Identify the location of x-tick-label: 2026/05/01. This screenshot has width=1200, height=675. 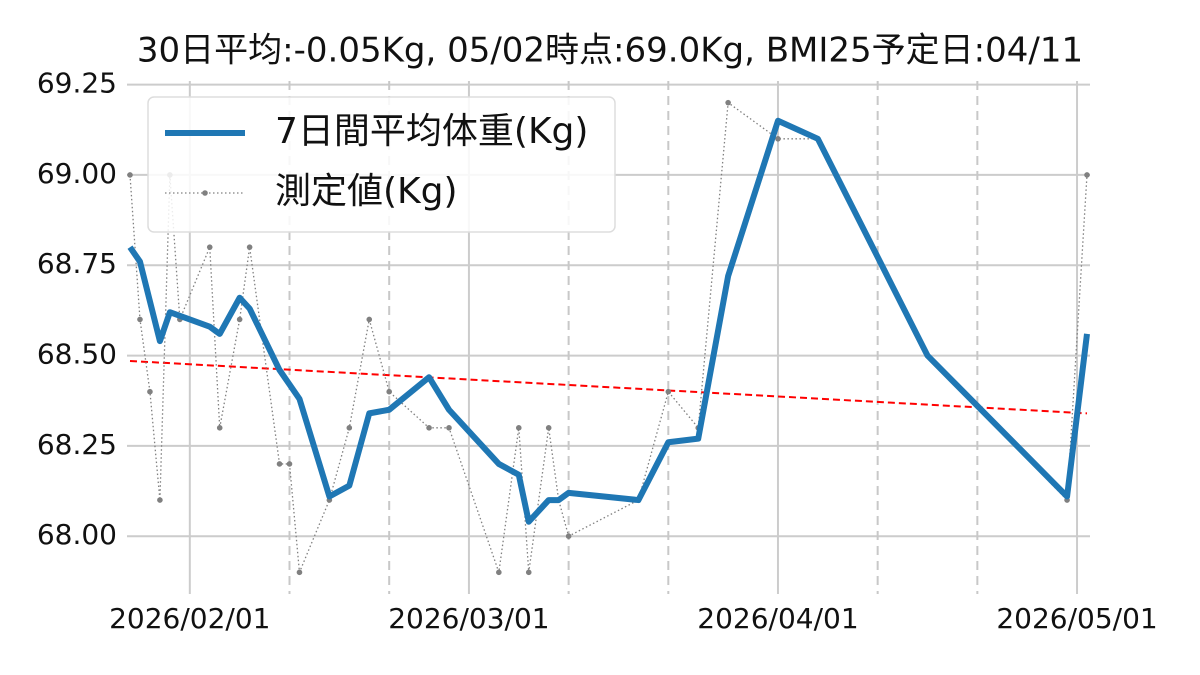
(1076, 618).